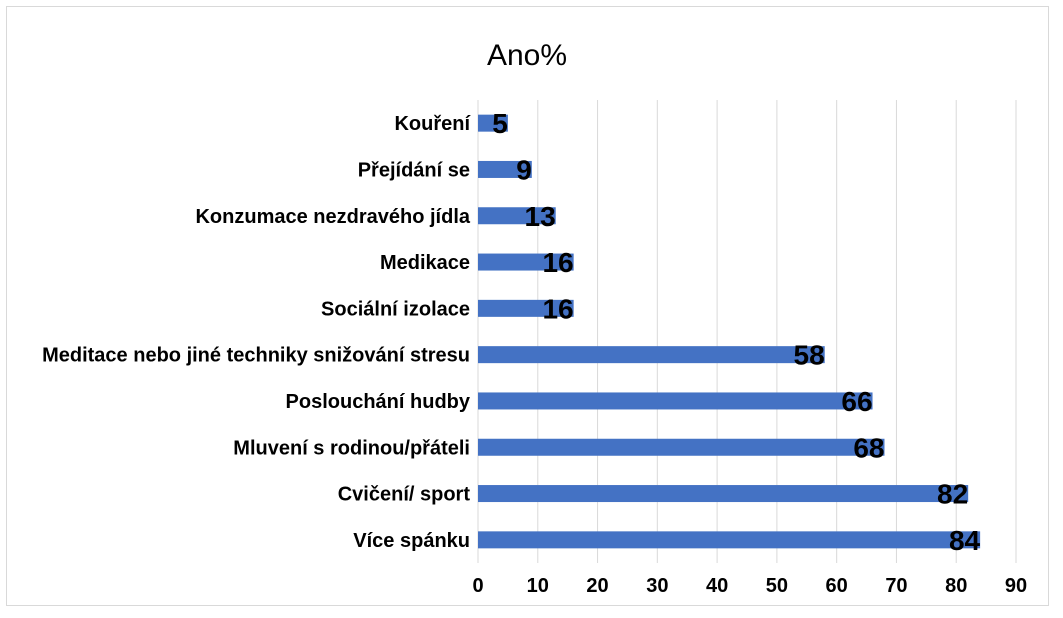 This screenshot has width=1063, height=618. What do you see at coordinates (378, 402) in the screenshot?
I see `category-label: Poslouchání hudby` at bounding box center [378, 402].